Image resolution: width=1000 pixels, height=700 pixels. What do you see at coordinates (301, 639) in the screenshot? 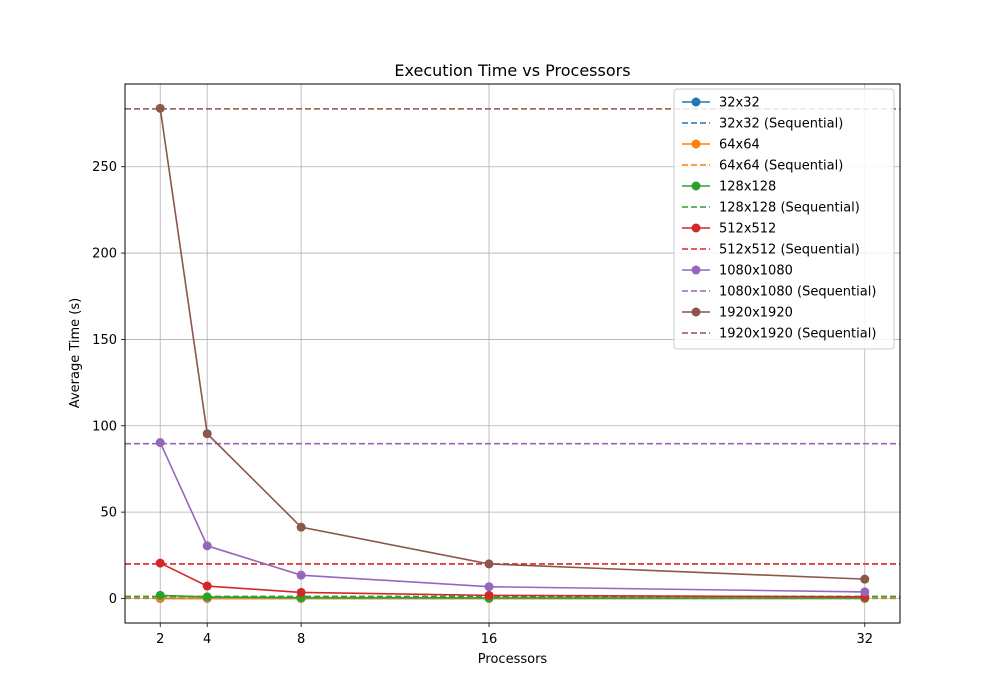
I see `x-tick-label: 8` at bounding box center [301, 639].